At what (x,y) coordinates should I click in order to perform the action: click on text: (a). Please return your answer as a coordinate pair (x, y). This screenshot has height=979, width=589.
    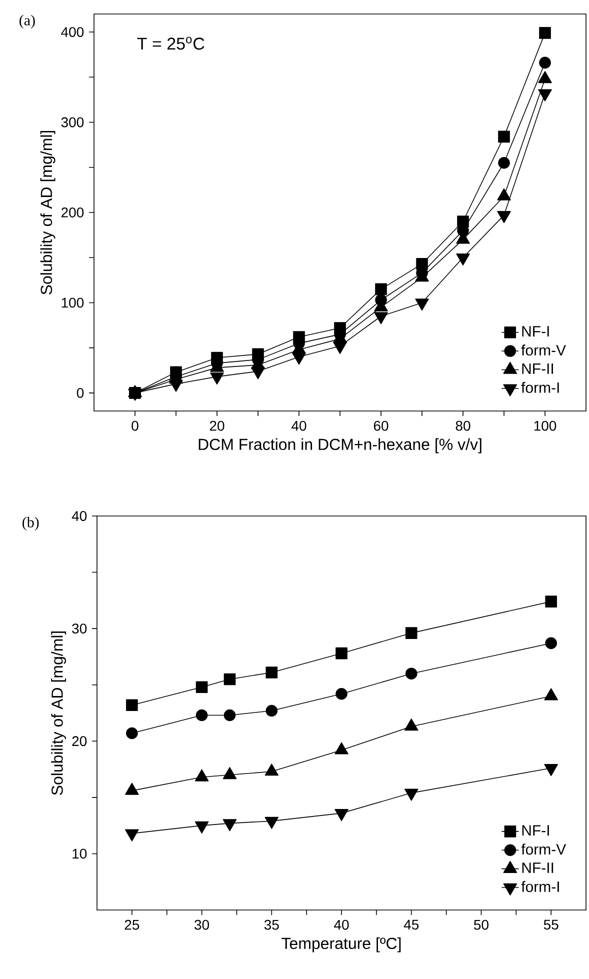
    Looking at the image, I should click on (27, 21).